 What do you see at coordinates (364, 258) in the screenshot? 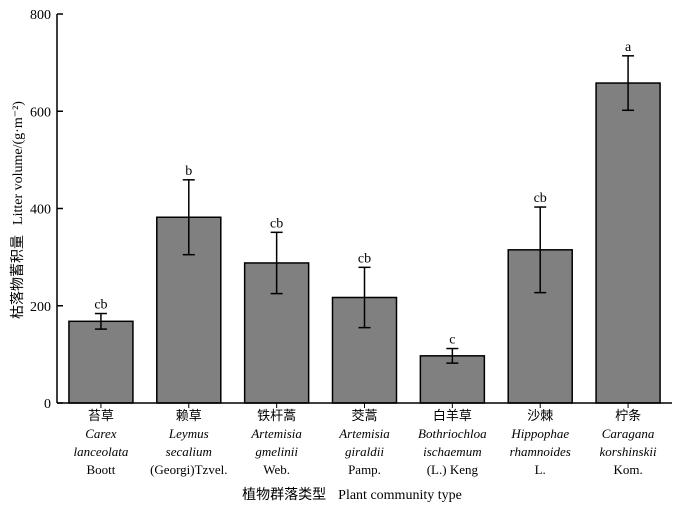
I see `significance-label-3: cb` at bounding box center [364, 258].